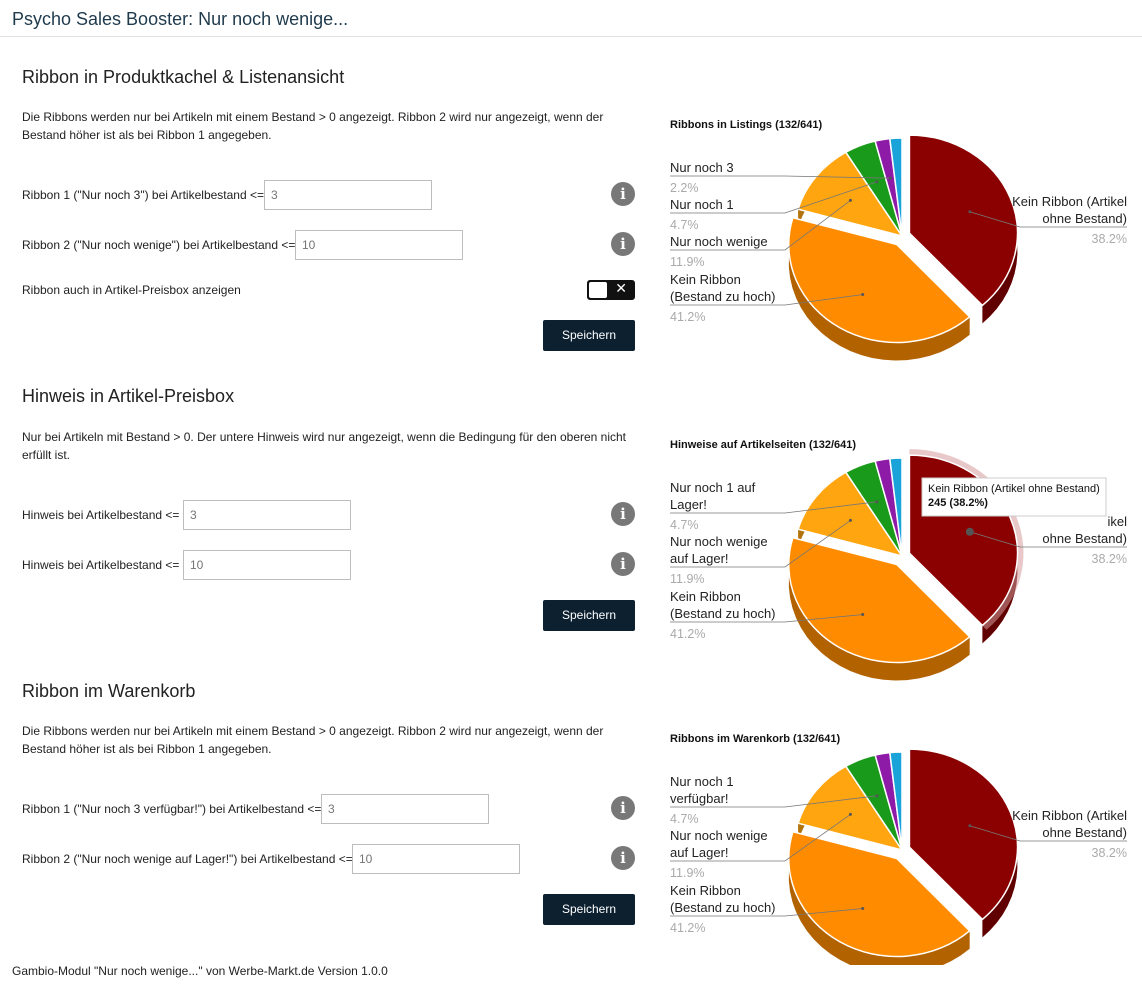  Describe the element at coordinates (598, 290) in the screenshot. I see `toggle-knob` at that location.